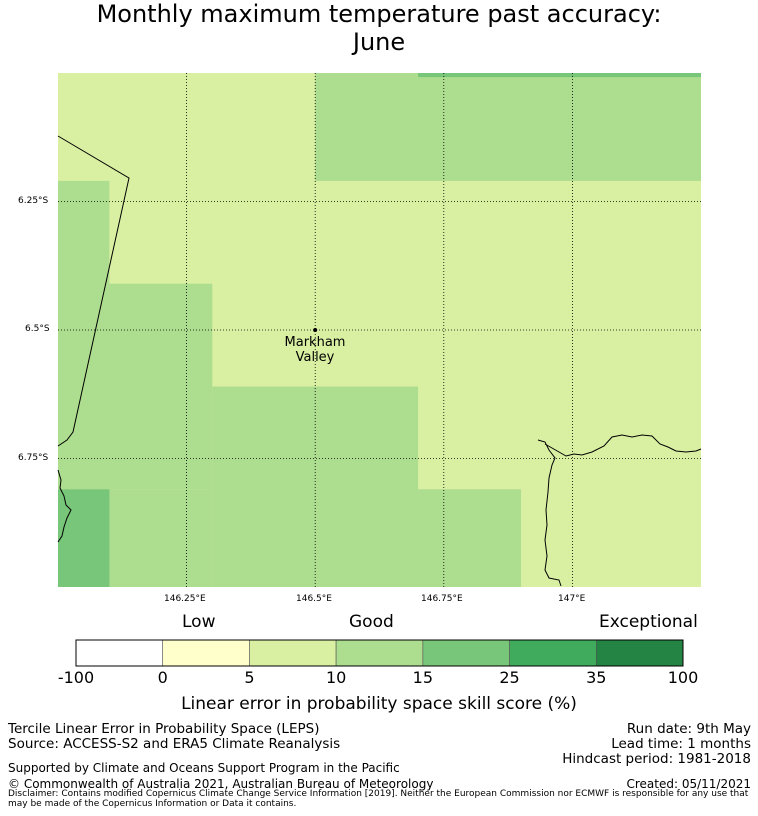 Image resolution: width=758 pixels, height=816 pixels. What do you see at coordinates (683, 677) in the screenshot?
I see `colorbar-tick-7: 100` at bounding box center [683, 677].